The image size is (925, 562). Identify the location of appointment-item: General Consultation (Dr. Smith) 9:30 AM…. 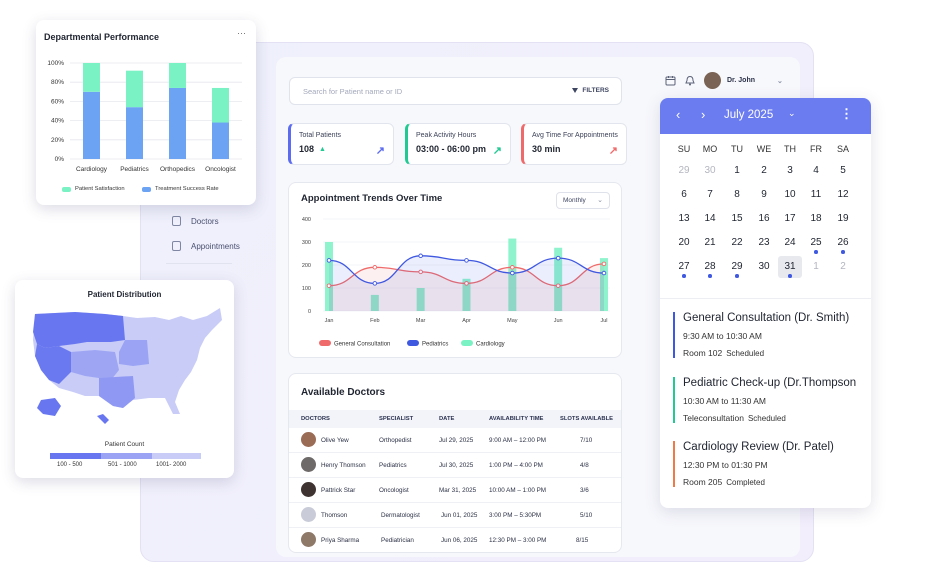
(768, 335).